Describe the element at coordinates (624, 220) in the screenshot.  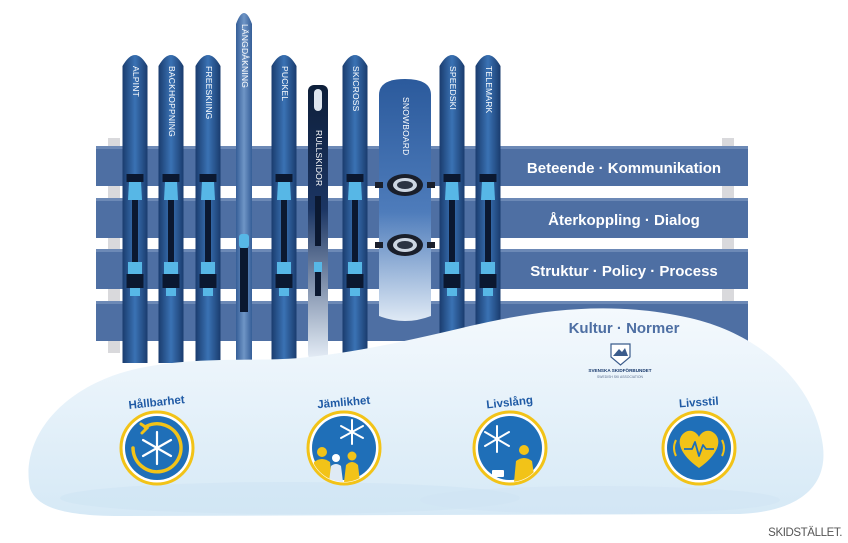
I see `rail-label-aterkoppling: Återkoppling · Dialog` at that location.